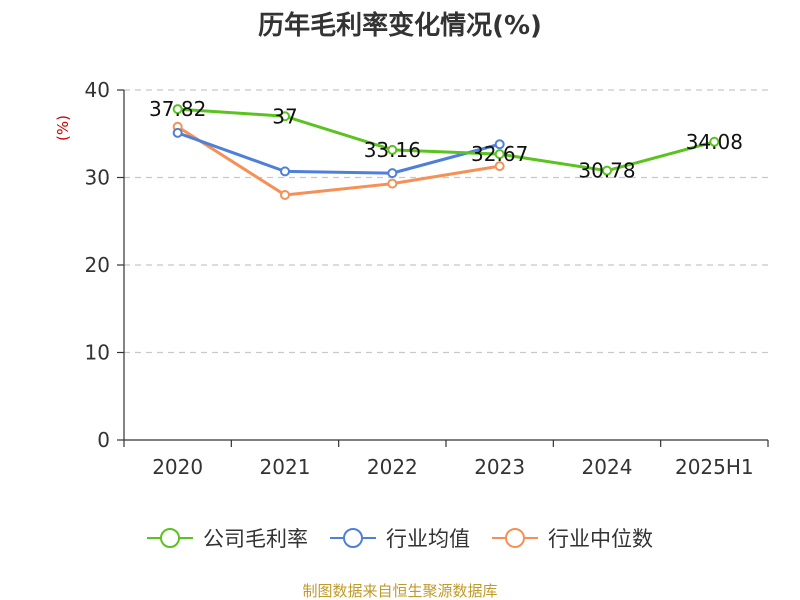  What do you see at coordinates (353, 538) in the screenshot?
I see `legend-marker-行业均值` at bounding box center [353, 538].